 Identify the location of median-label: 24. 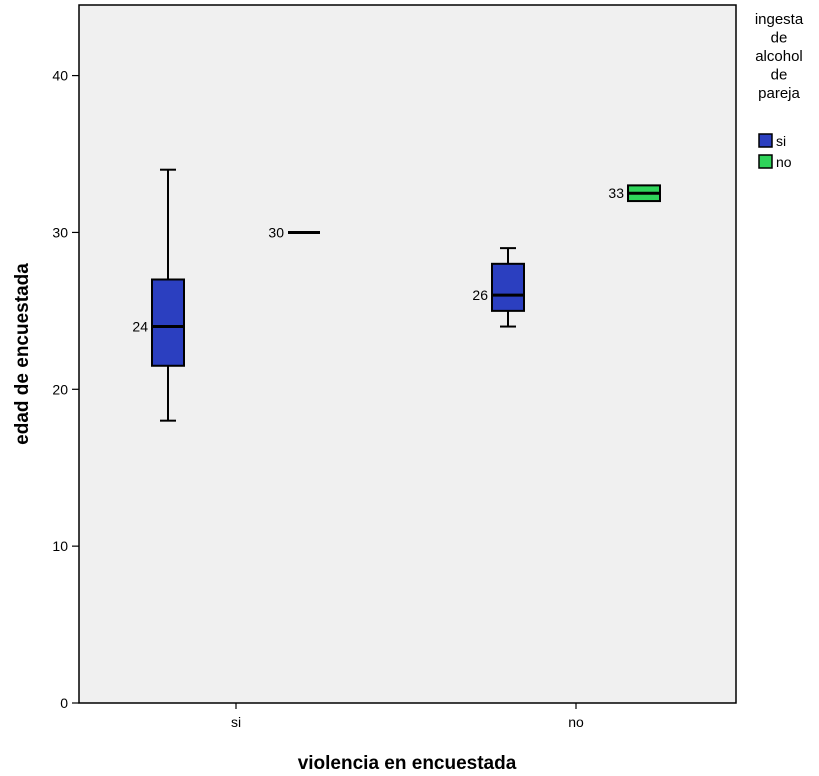
(140, 327).